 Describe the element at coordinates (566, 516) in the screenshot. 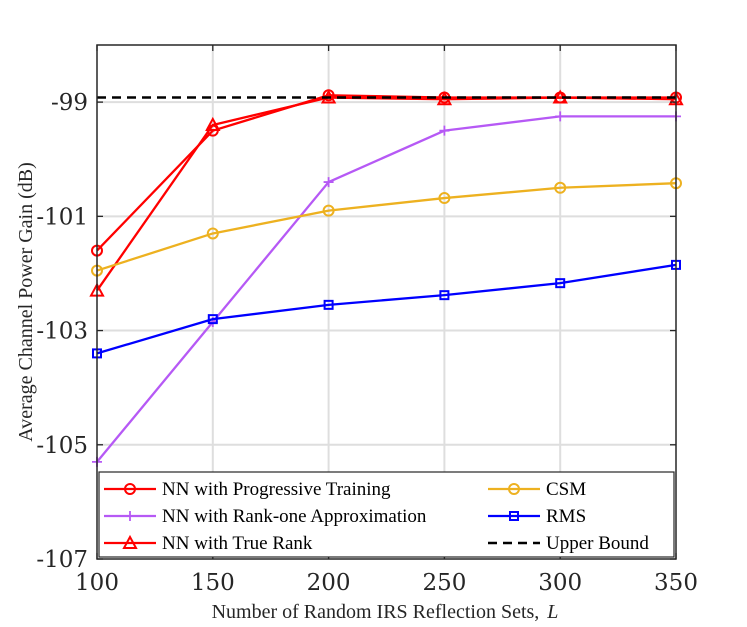

I see `legend-label: RMS` at that location.